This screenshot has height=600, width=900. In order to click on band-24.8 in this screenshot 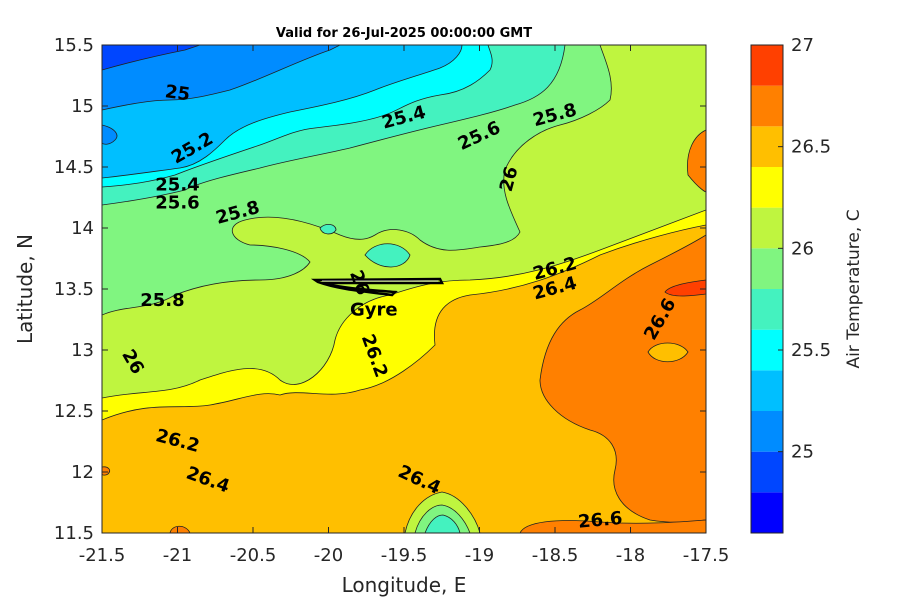, I will do `click(151, 58)`.